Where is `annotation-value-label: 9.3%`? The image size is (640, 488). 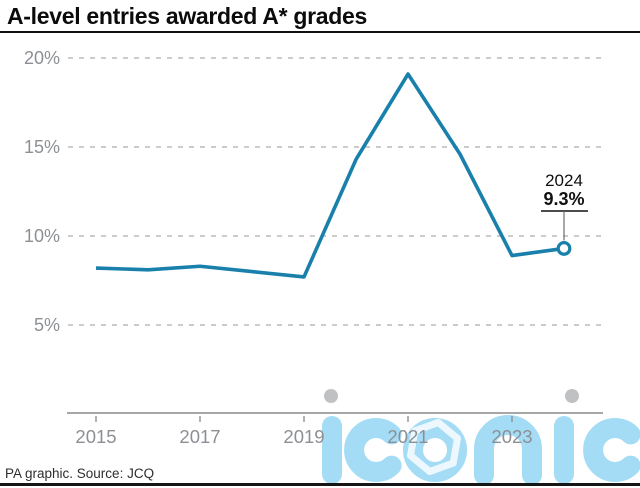
annotation-value-label: 9.3% is located at coordinates (563, 199).